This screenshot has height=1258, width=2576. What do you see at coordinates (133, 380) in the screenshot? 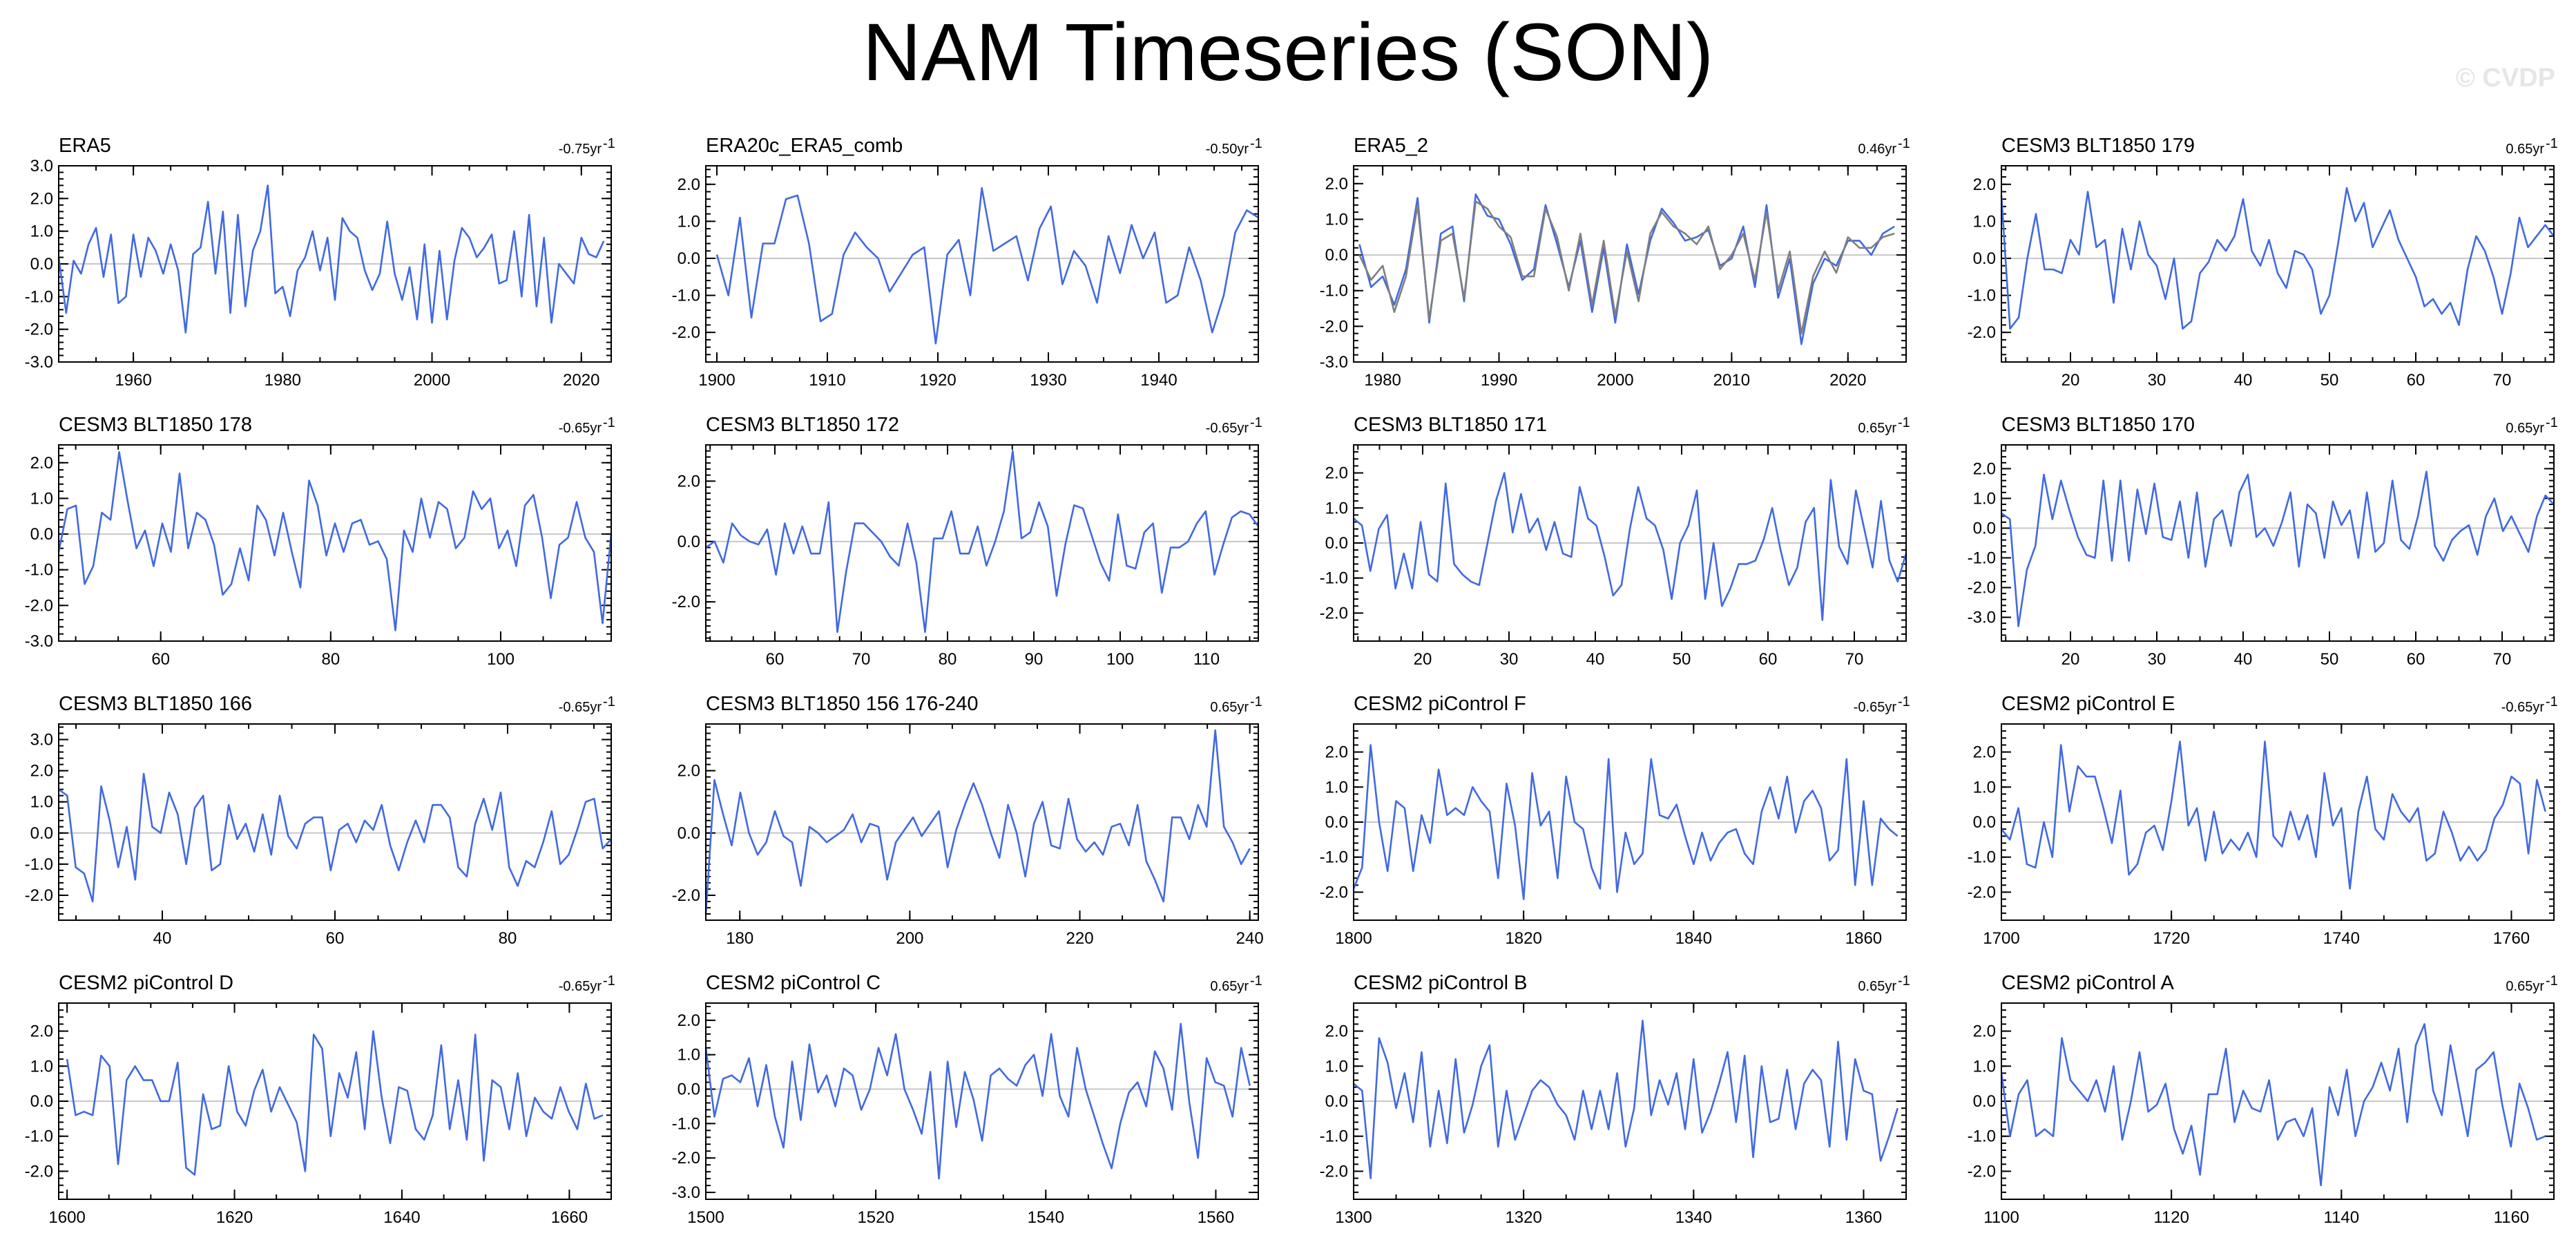
I see `x-tick-label: 1960` at bounding box center [133, 380].